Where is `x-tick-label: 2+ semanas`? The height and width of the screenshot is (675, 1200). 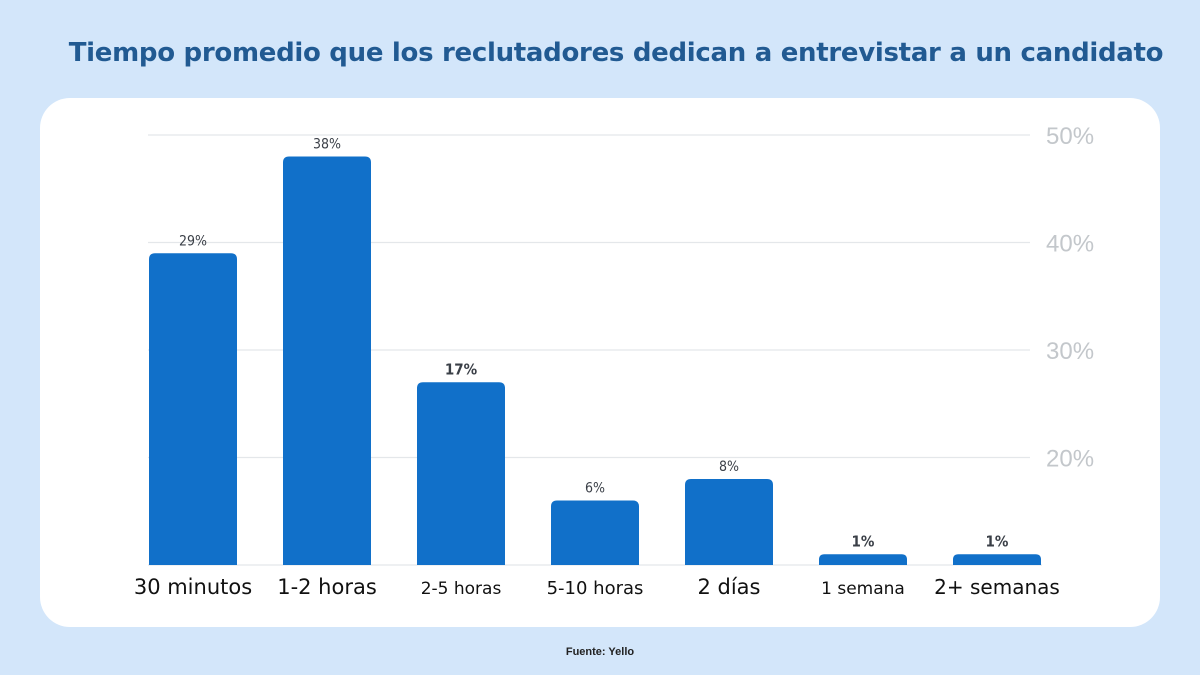 x-tick-label: 2+ semanas is located at coordinates (997, 587).